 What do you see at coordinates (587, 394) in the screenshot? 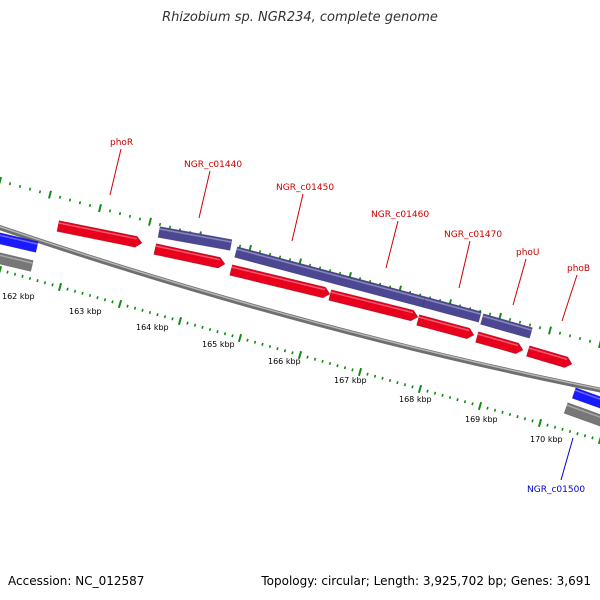
I see `NGR_c01500-cds-arrow-shine` at bounding box center [587, 394].